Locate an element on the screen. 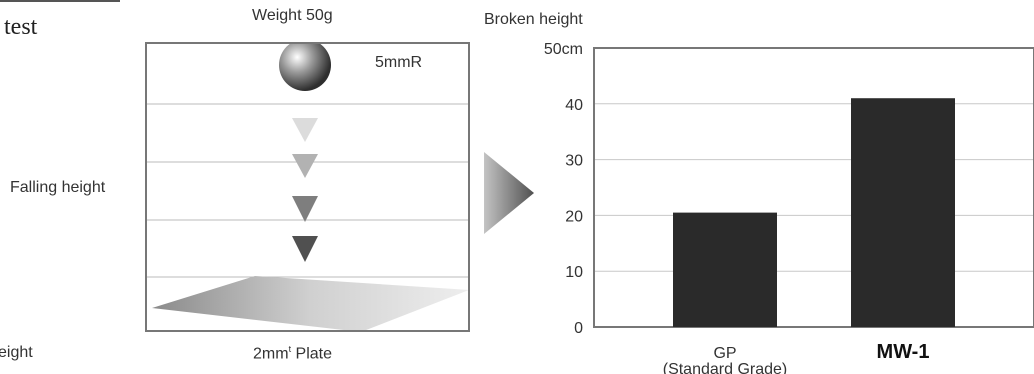  section-title-fragment: test is located at coordinates (21, 27).